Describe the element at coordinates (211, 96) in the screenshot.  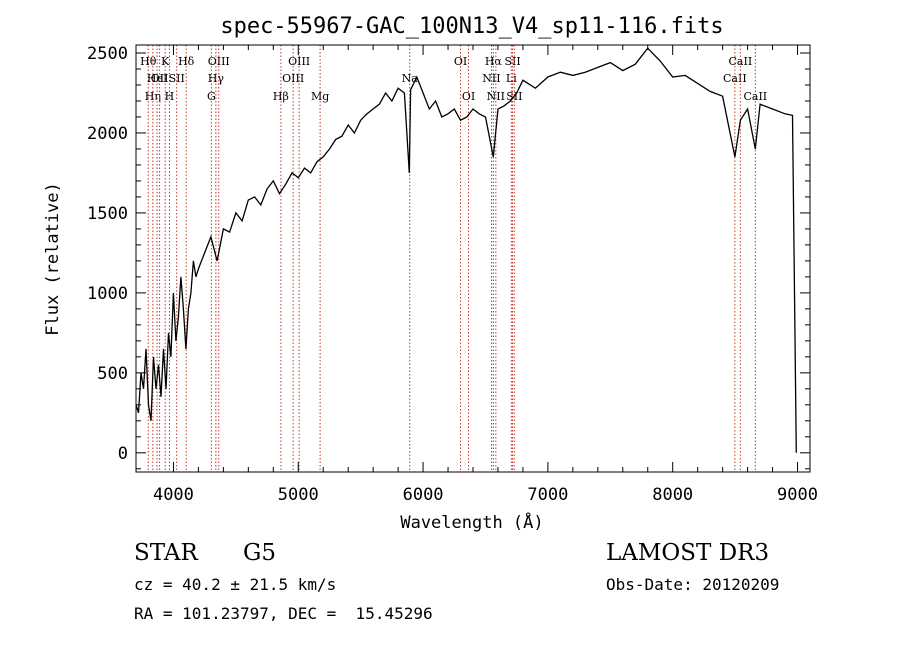
I see `line-marker-label: G` at that location.